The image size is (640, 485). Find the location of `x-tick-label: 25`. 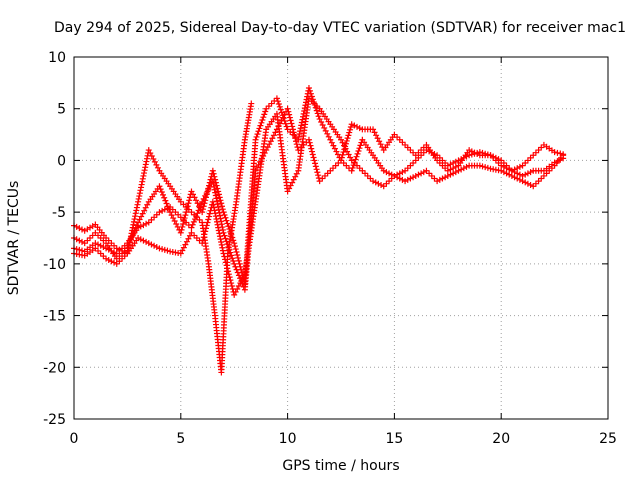

x-tick-label: 25 is located at coordinates (608, 439).